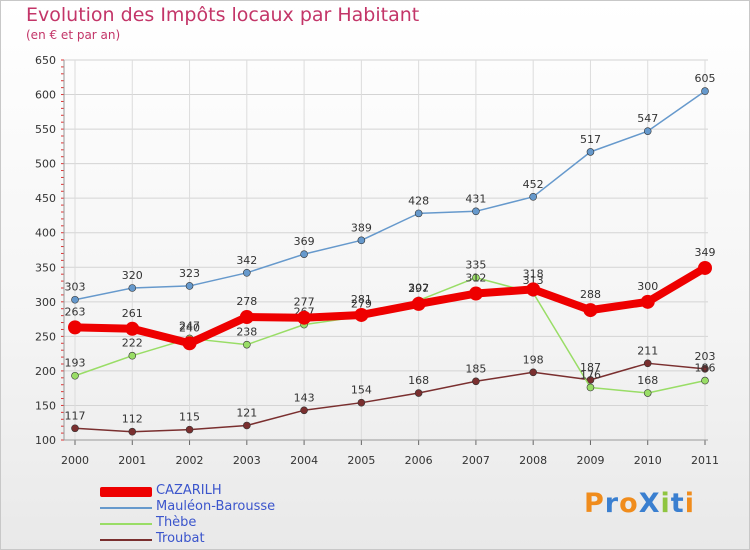 The width and height of the screenshot is (750, 550). What do you see at coordinates (246, 332) in the screenshot?
I see `data-label-thebe-2003: 238` at bounding box center [246, 332].